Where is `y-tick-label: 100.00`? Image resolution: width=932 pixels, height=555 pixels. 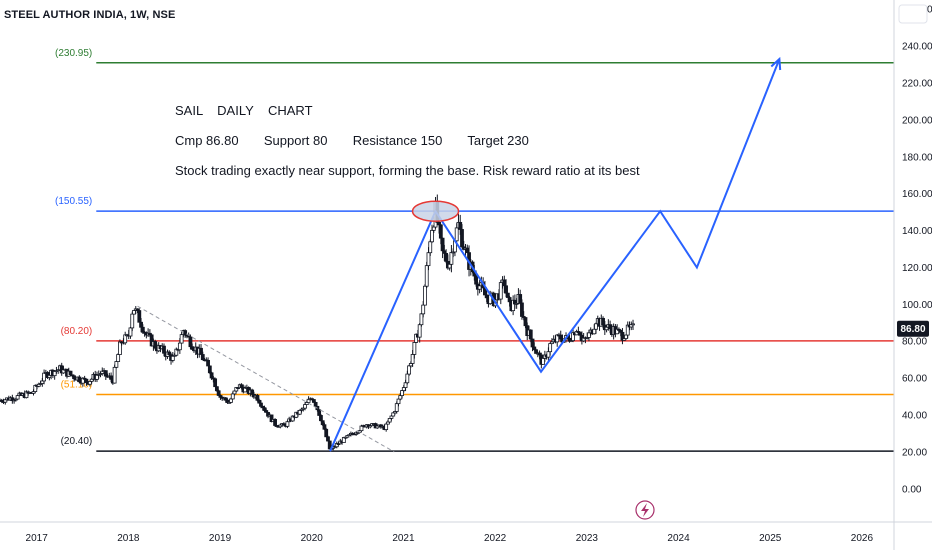 y-tick-label: 100.00 is located at coordinates (917, 305).